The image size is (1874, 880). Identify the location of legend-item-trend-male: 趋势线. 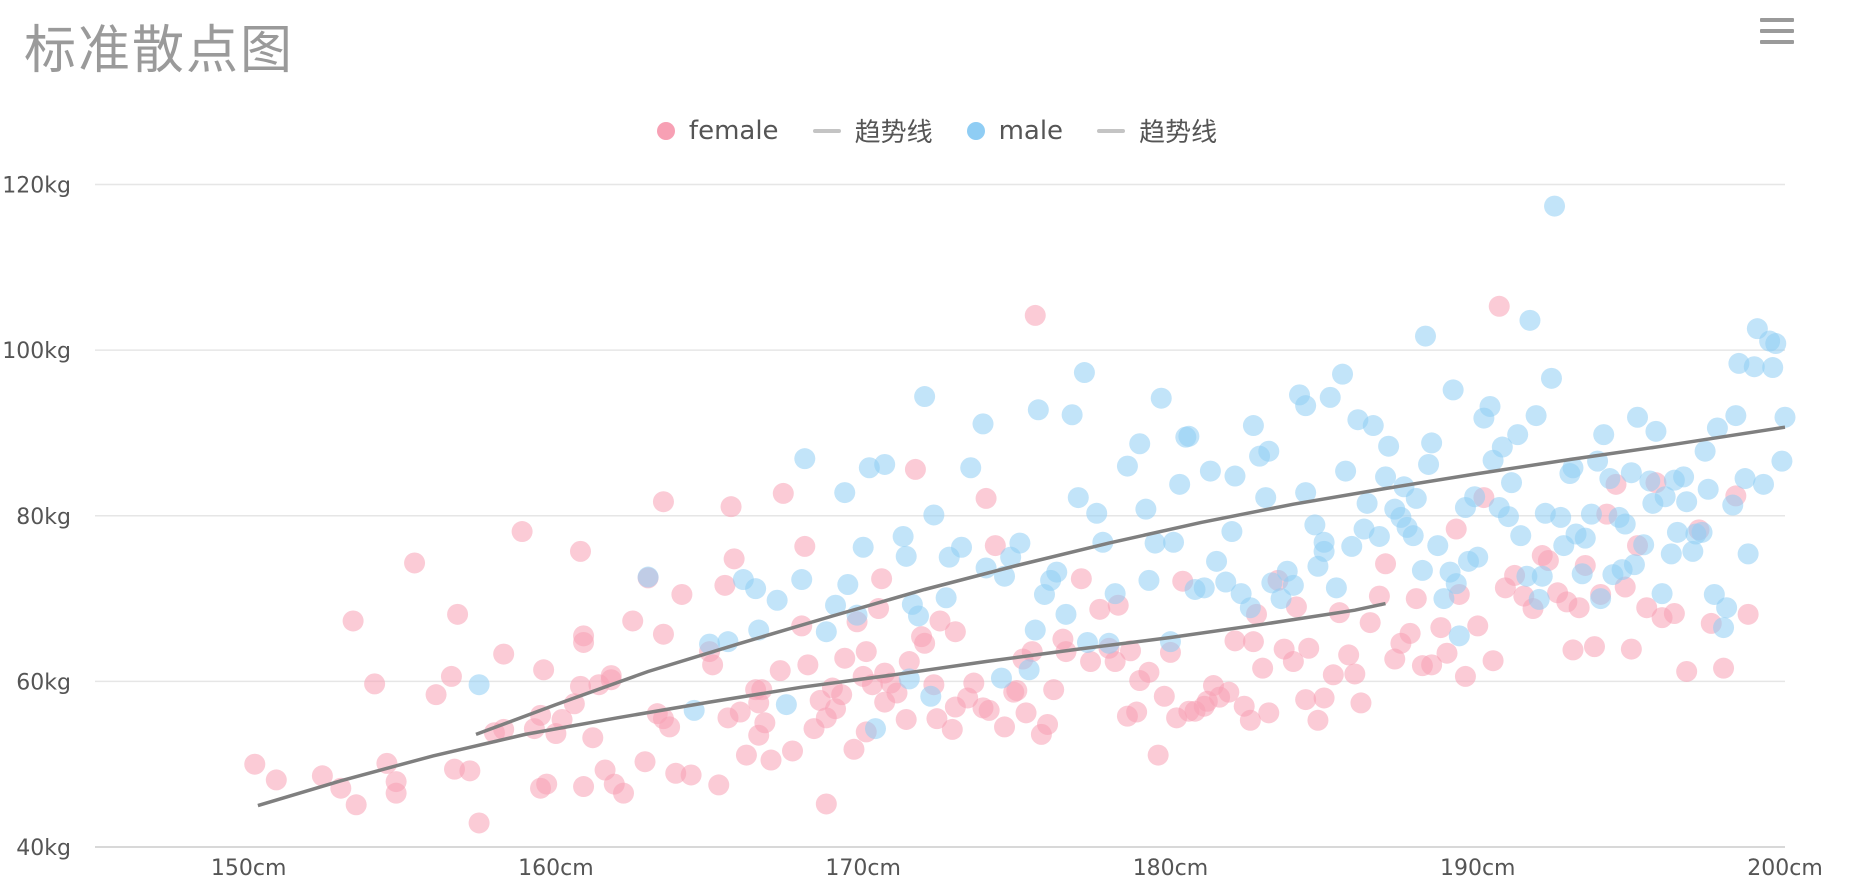
(1157, 130).